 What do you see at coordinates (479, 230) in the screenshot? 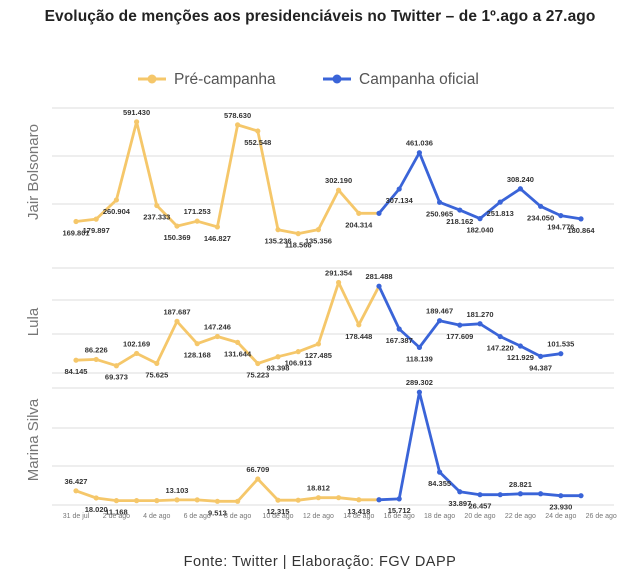
I see `data-label: 182.040` at bounding box center [479, 230].